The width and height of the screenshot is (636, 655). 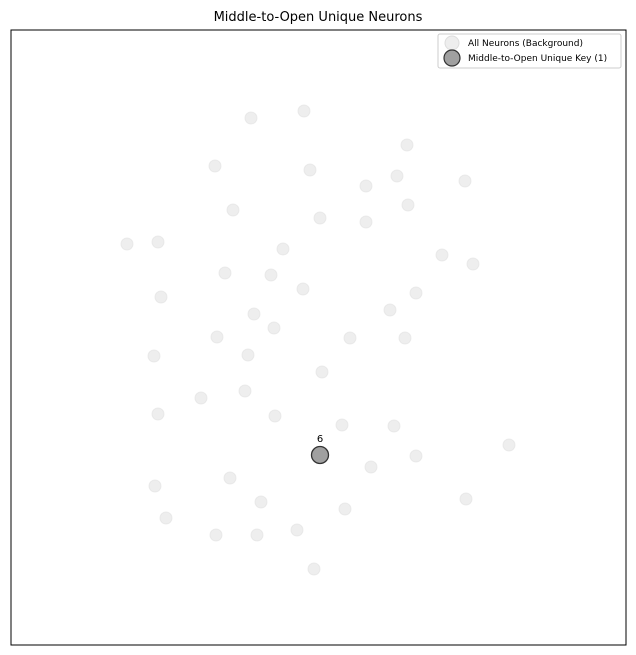 I want to click on key-points-group: 6, so click(x=320, y=449).